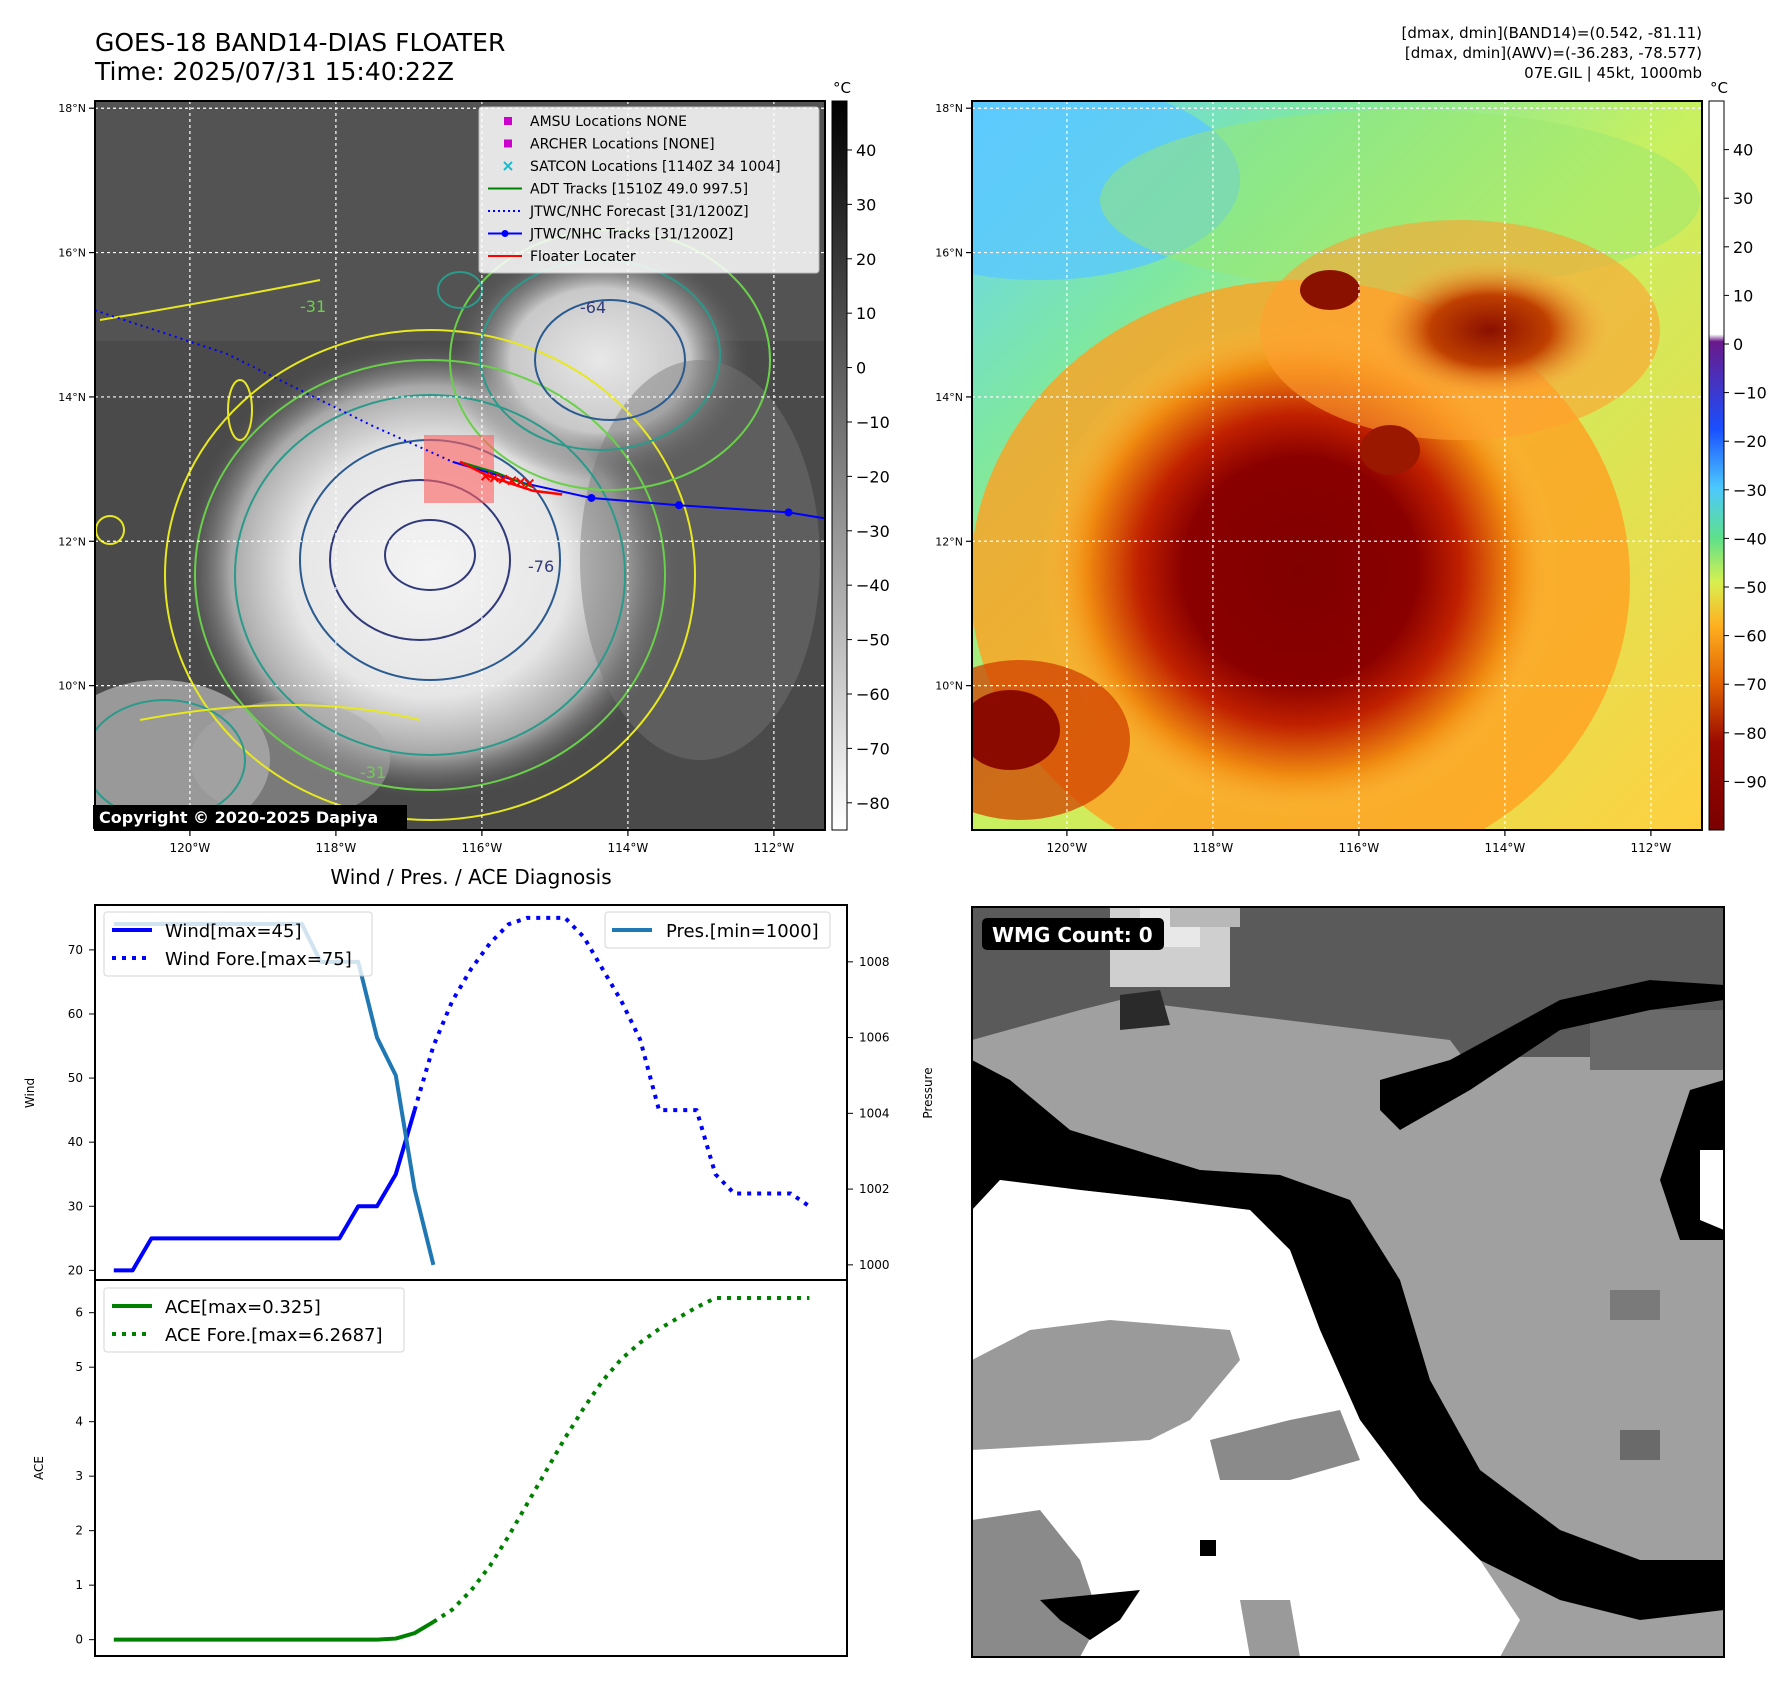  Describe the element at coordinates (622, 145) in the screenshot. I see `legend-label: ARCHER Locations [NONE]` at that location.